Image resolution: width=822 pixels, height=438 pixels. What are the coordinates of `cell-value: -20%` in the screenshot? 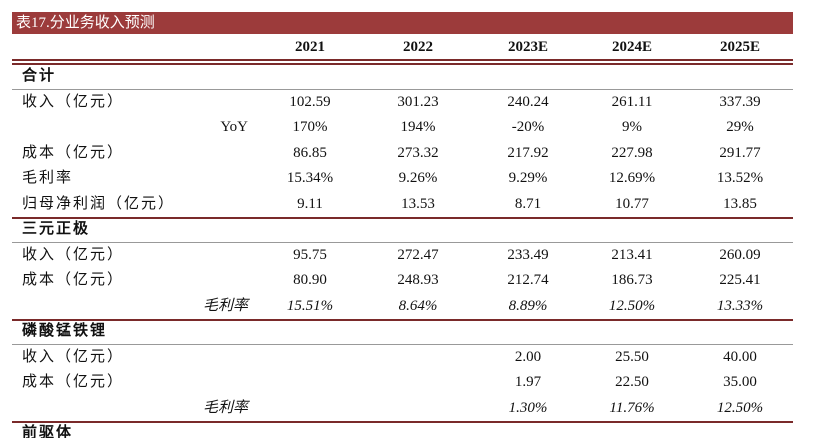 It's located at (528, 127).